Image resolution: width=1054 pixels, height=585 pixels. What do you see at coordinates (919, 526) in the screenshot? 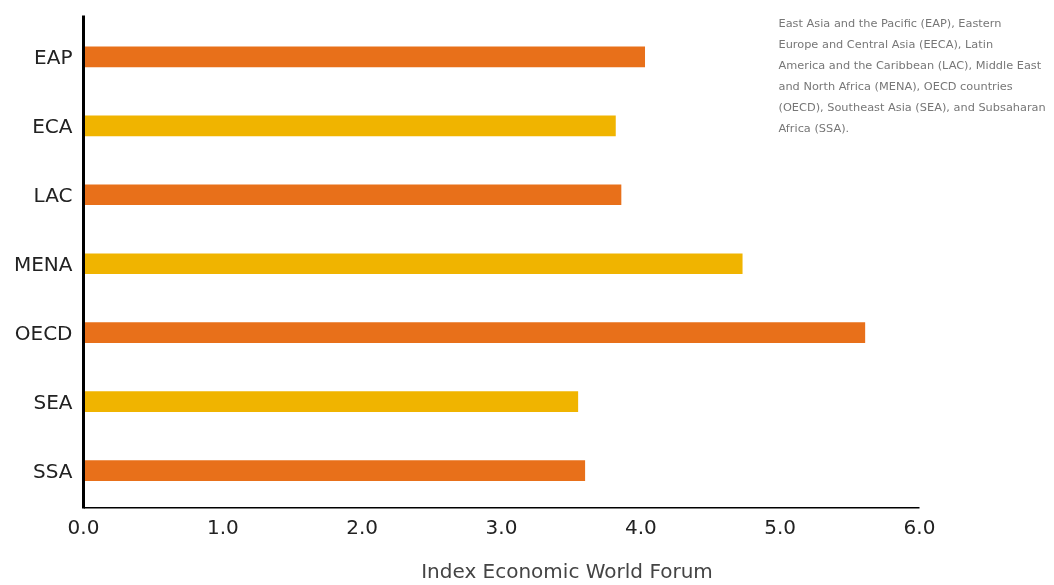
I see `x-tick-label: 6.0` at bounding box center [919, 526].